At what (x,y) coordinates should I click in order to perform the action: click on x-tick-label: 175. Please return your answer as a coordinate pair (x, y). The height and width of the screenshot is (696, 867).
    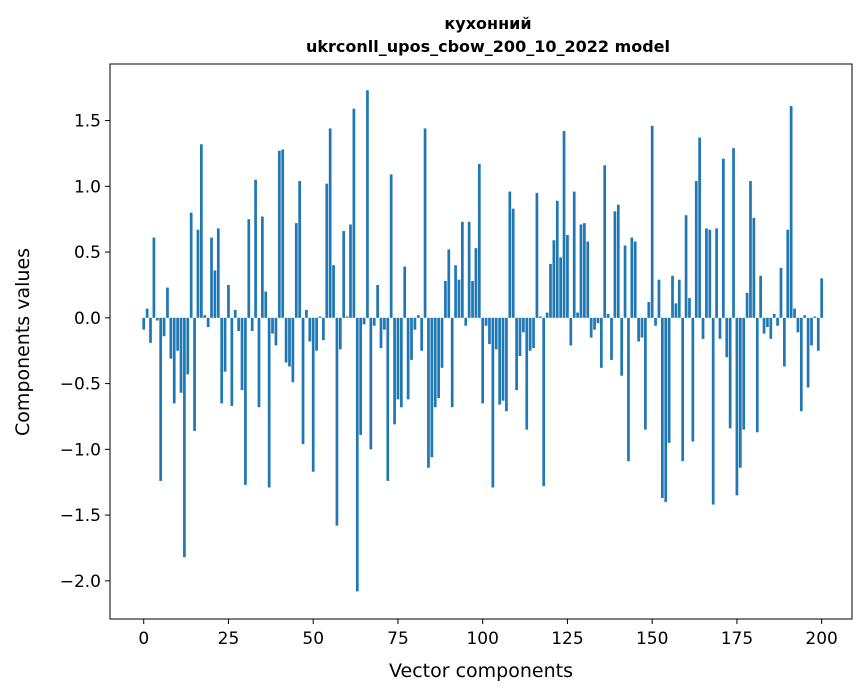
    Looking at the image, I should click on (737, 639).